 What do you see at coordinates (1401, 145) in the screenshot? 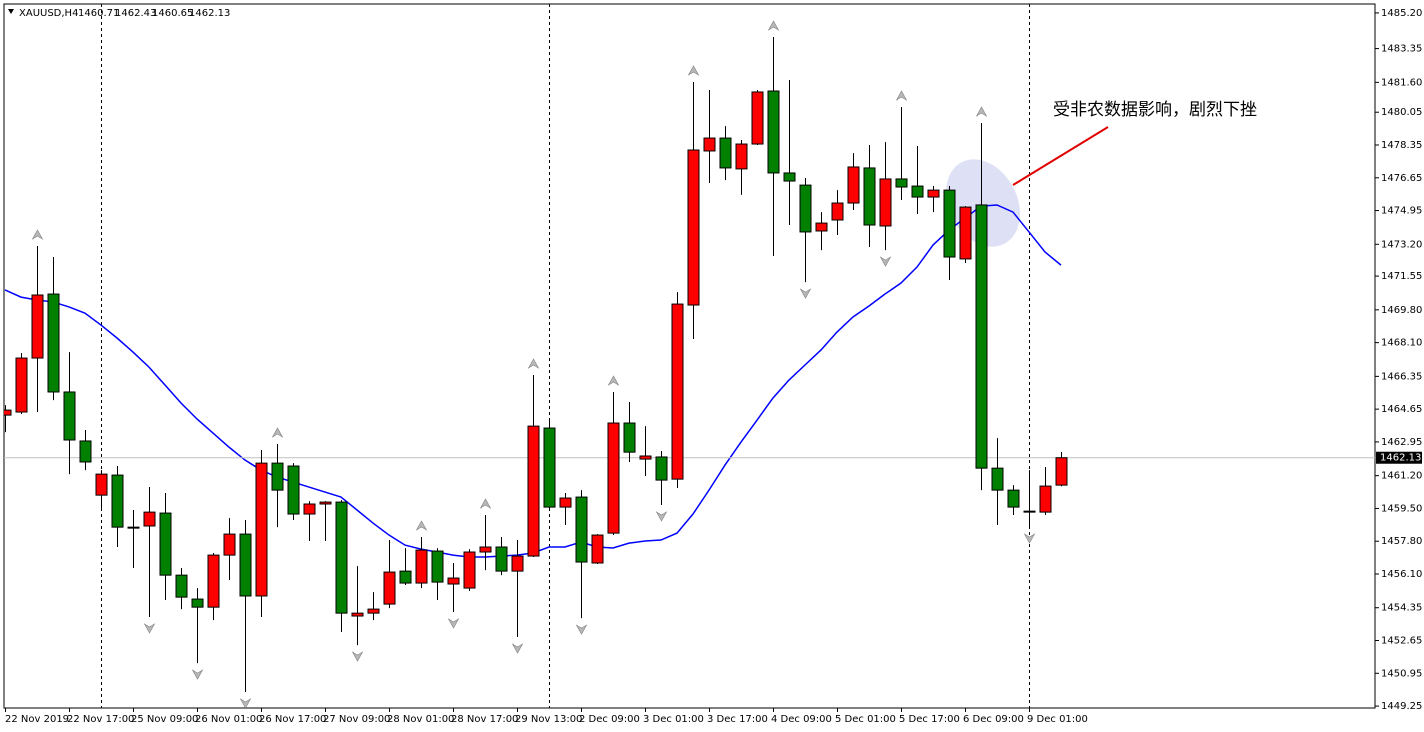
I see `y-tick-label: 1478.35` at bounding box center [1401, 145].